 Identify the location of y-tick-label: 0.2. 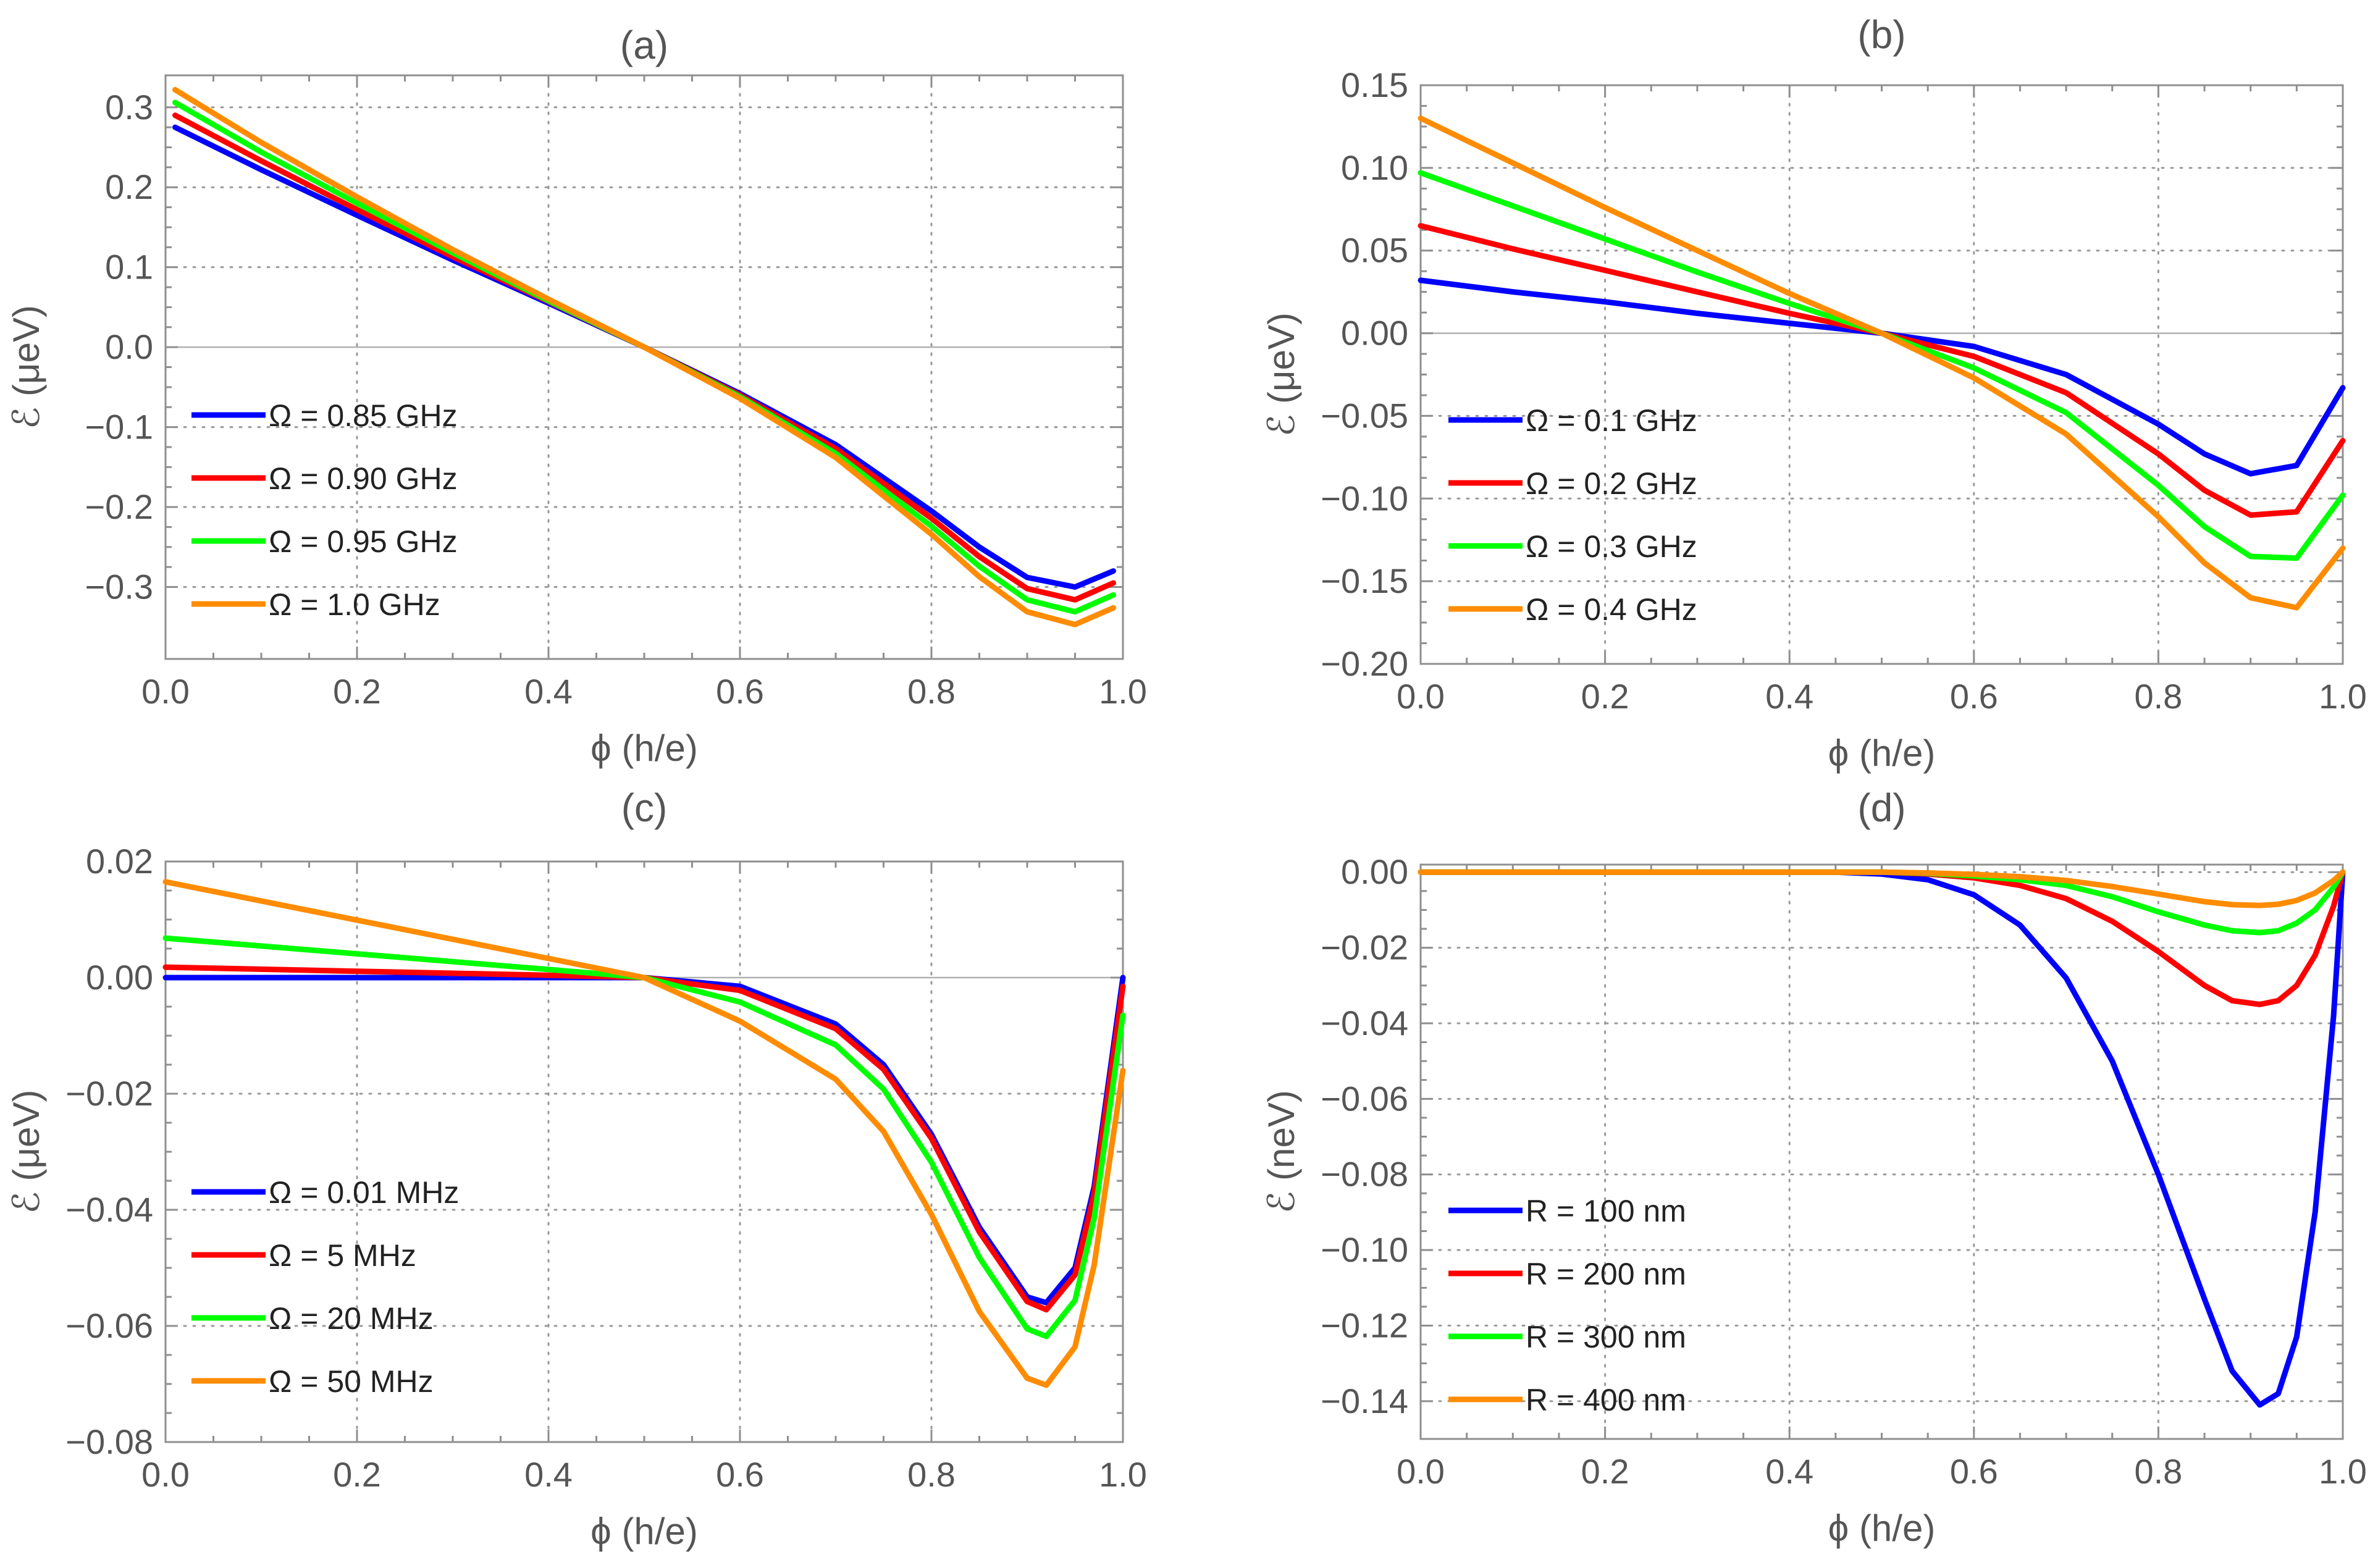
(129, 186).